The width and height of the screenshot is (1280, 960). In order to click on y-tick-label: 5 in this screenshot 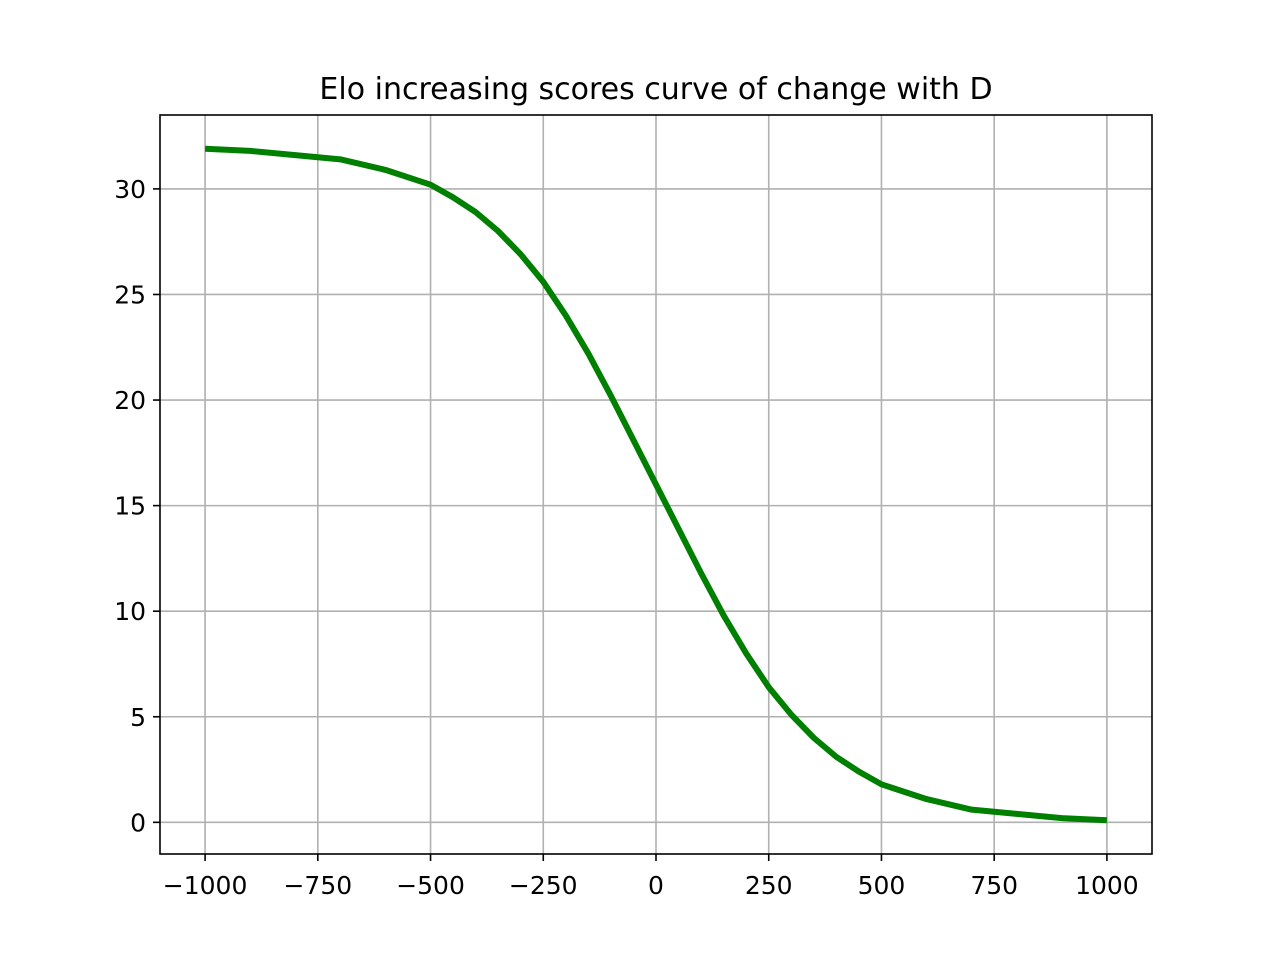, I will do `click(138, 717)`.